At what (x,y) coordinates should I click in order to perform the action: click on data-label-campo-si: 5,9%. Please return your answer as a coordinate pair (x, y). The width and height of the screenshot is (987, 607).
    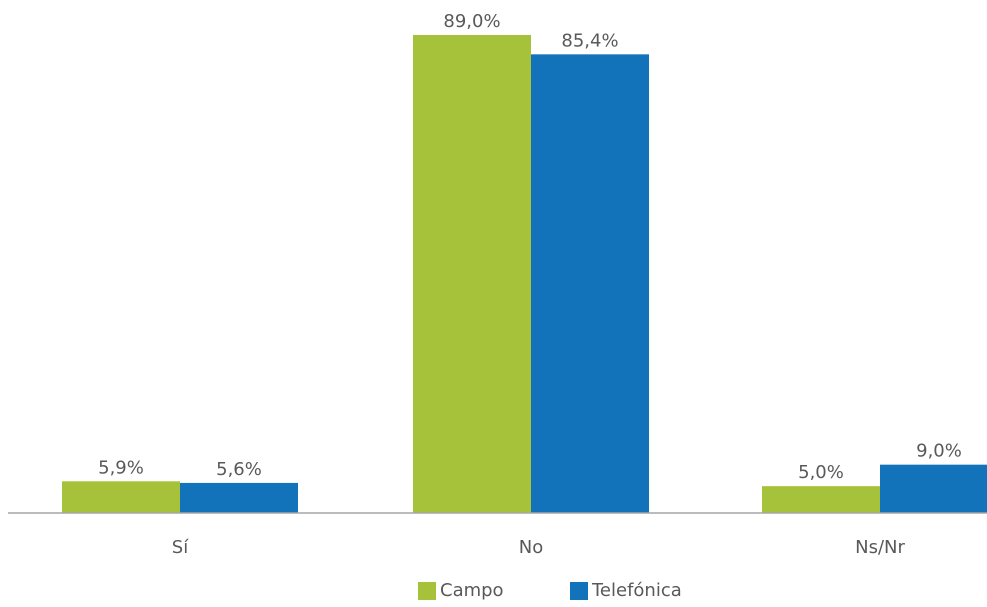
    Looking at the image, I should click on (121, 467).